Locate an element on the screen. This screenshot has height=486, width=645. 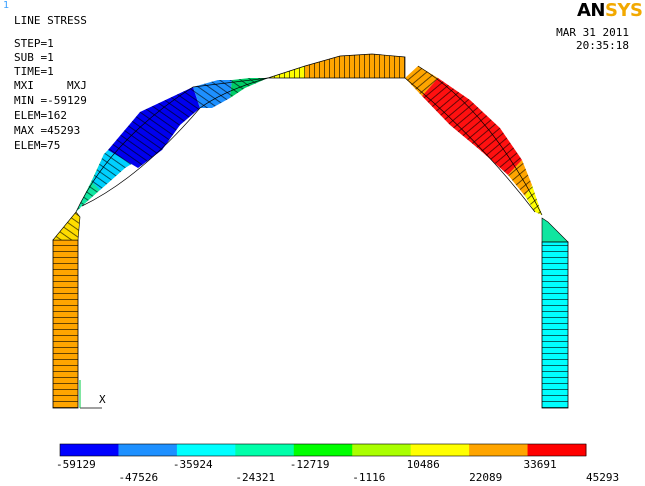
max-info: MAX =45293 is located at coordinates (47, 130).